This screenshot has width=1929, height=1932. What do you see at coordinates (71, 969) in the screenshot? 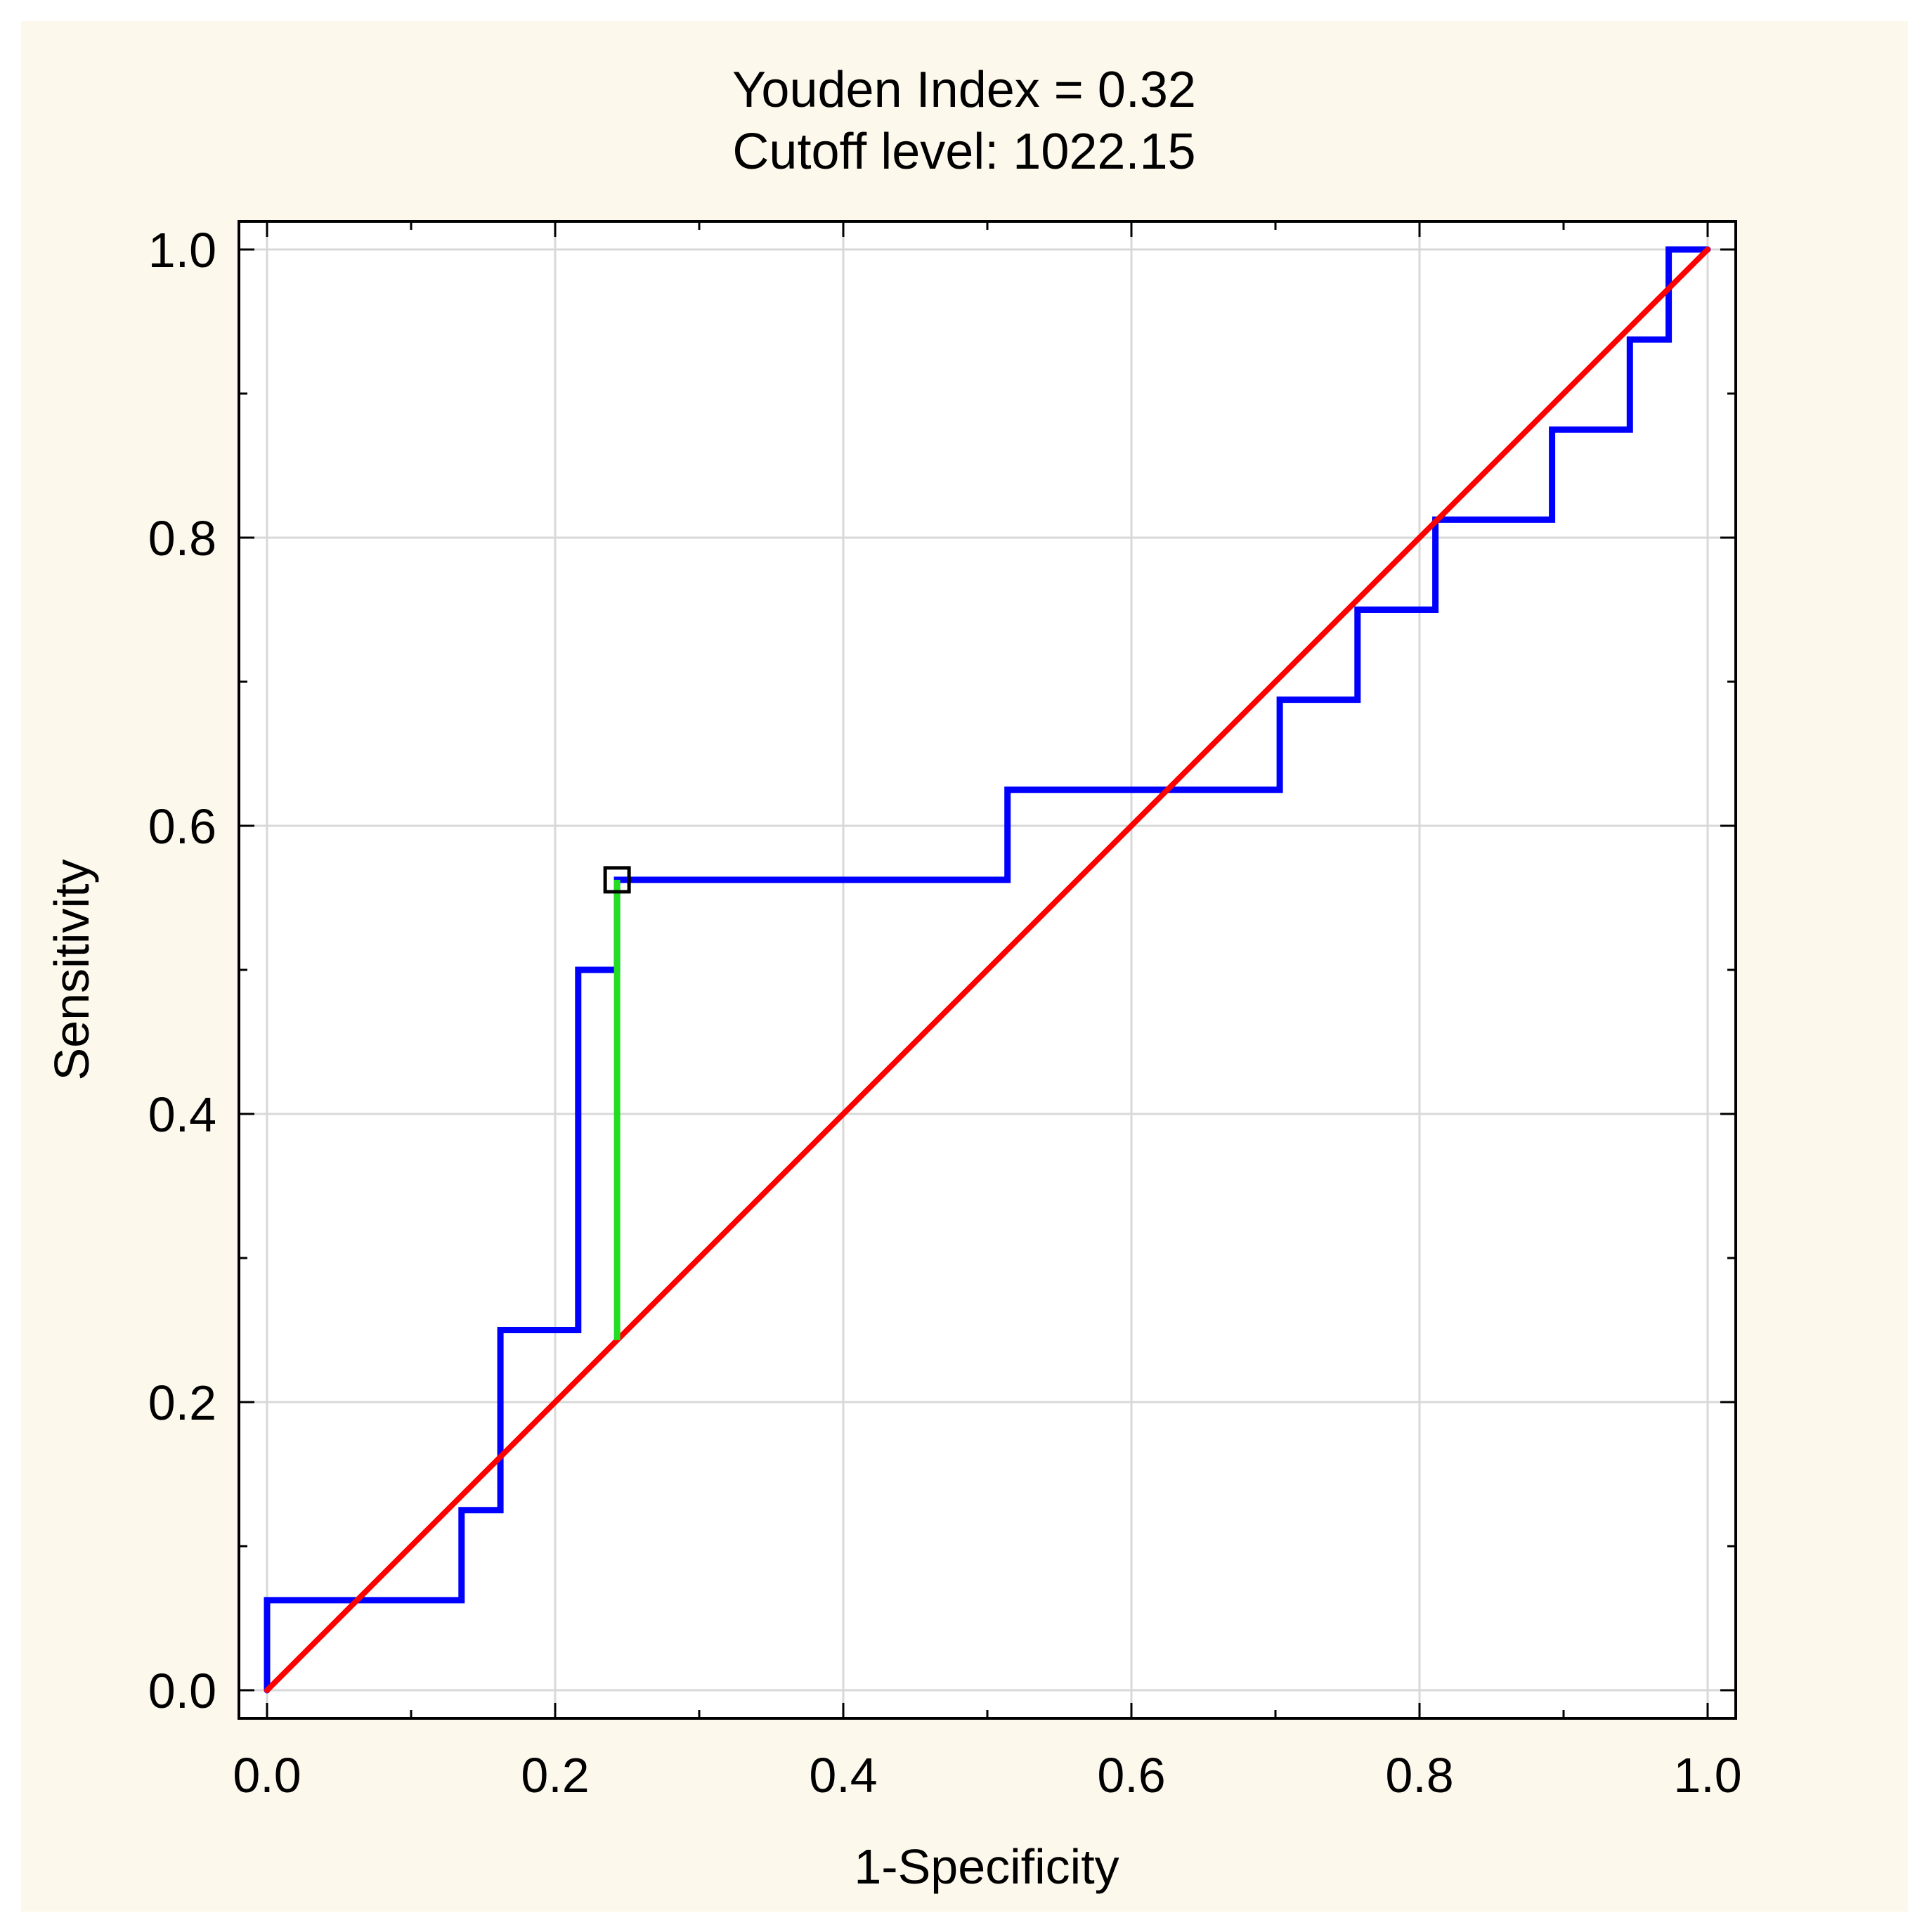
I see `y-axis-label: Sensitivity` at bounding box center [71, 969].